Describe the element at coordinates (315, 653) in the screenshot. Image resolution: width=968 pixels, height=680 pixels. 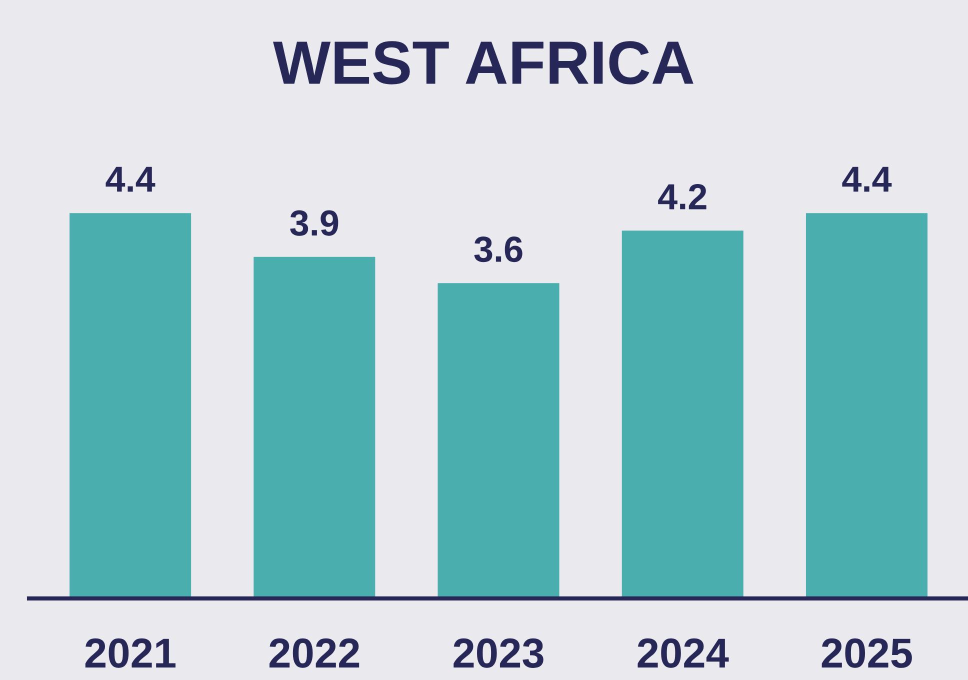
I see `x-tick-label: 2022` at that location.